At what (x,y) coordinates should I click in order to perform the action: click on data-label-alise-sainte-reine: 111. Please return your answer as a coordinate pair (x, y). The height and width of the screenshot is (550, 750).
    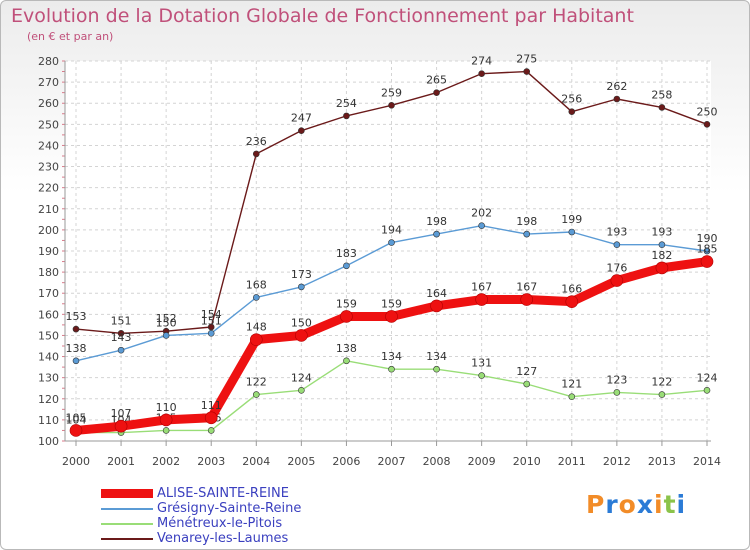
    Looking at the image, I should click on (211, 405).